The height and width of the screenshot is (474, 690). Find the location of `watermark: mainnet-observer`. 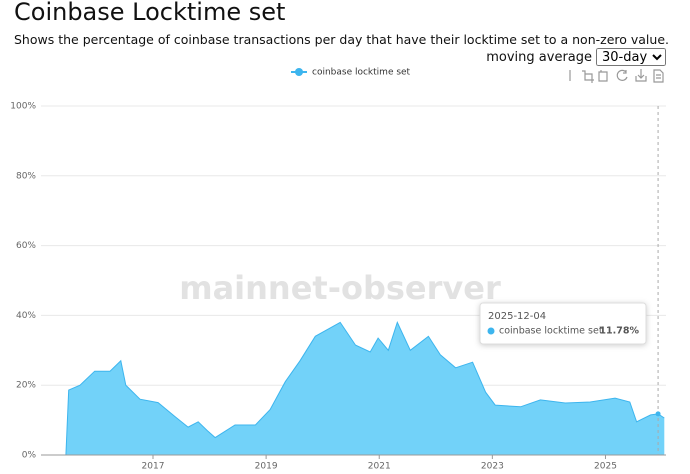

watermark: mainnet-observer is located at coordinates (340, 288).